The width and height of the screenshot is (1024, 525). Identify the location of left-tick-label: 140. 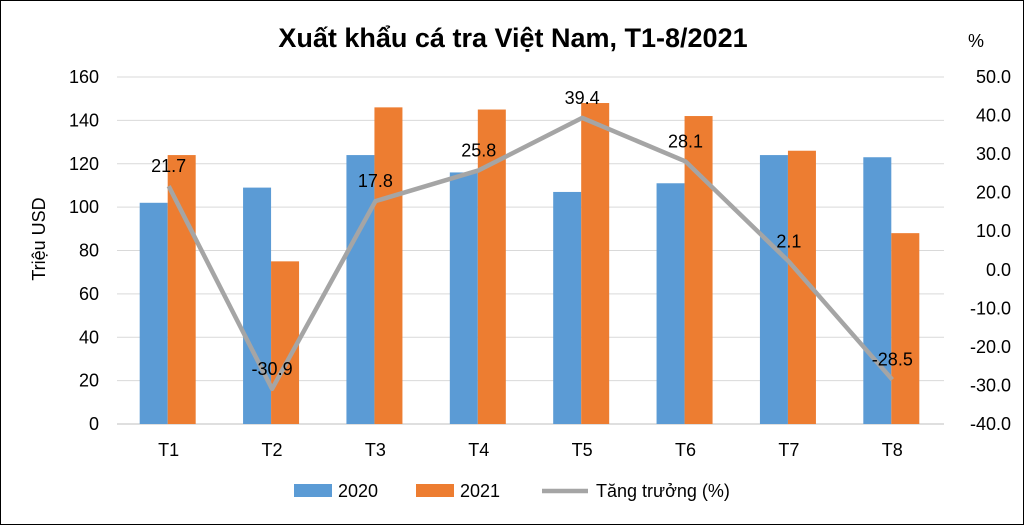
(84, 120).